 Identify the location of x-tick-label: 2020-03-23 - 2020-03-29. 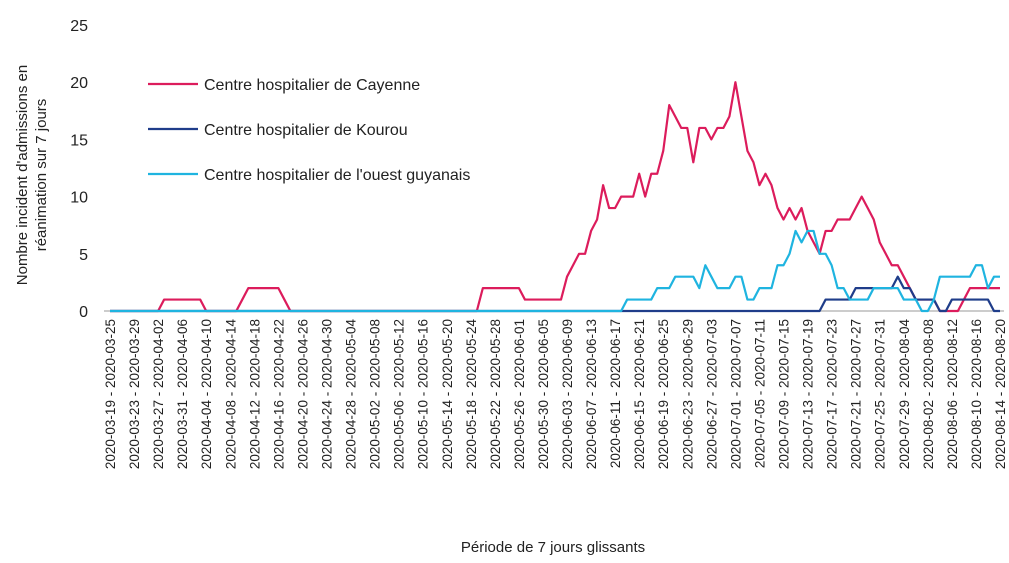
(134, 394).